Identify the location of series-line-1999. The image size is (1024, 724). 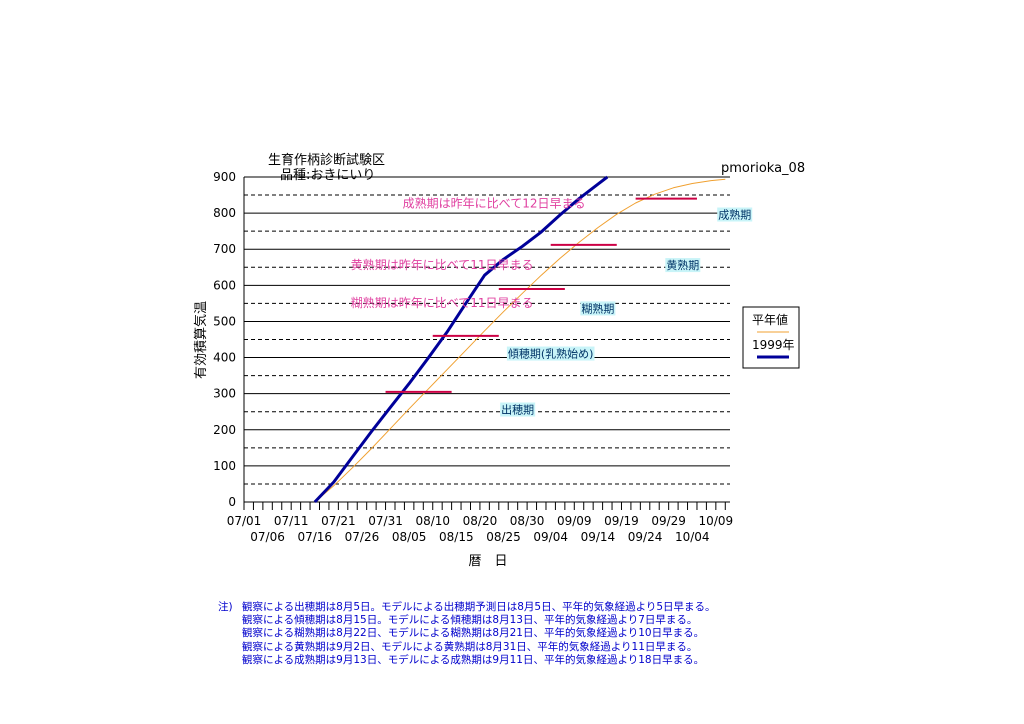
(461, 339).